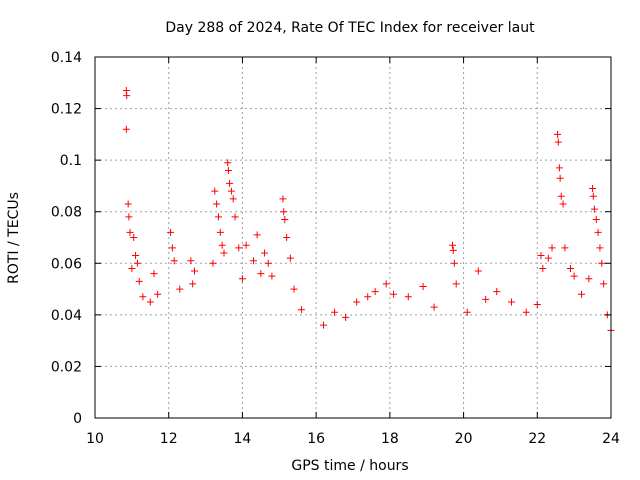  Describe the element at coordinates (316, 439) in the screenshot. I see `x-tick-label: 16` at that location.